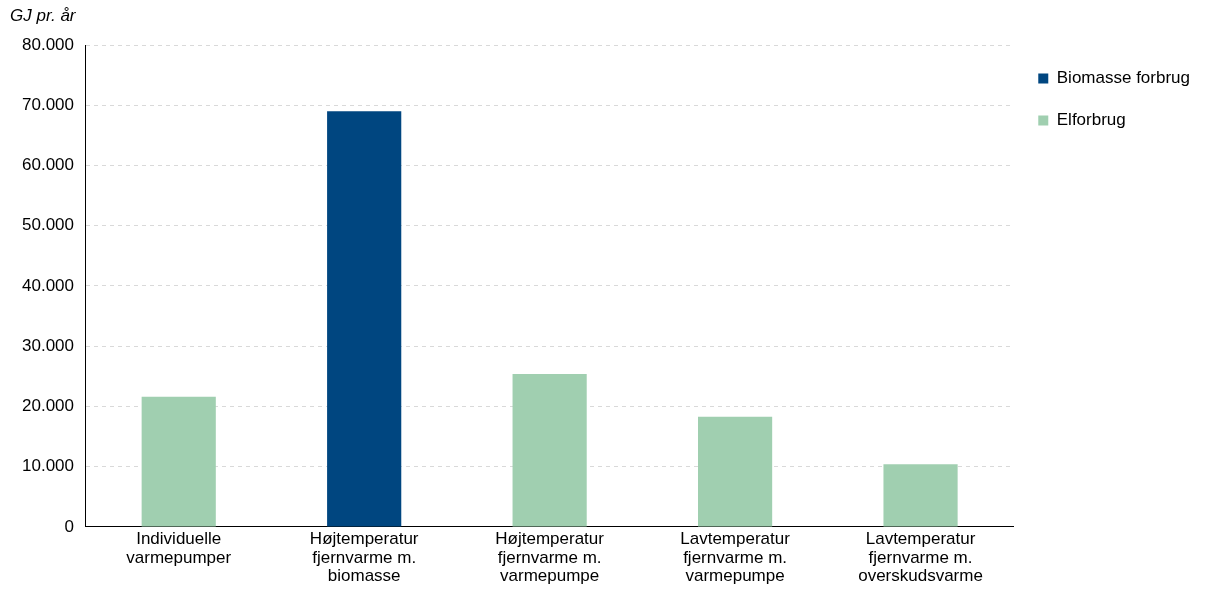 The image size is (1210, 589). What do you see at coordinates (179, 547) in the screenshot?
I see `x-tick-label: Individuelle varmepumper` at bounding box center [179, 547].